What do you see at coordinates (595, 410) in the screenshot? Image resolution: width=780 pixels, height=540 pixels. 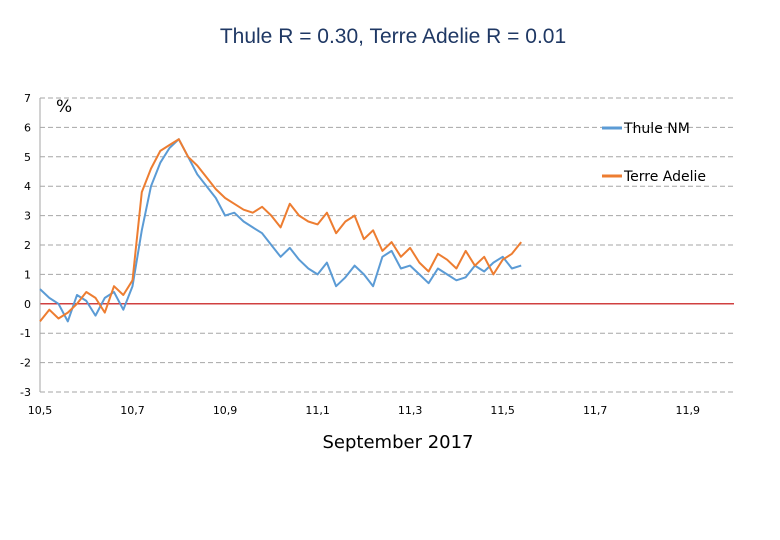 I see `x-tick-label: 11,7` at bounding box center [595, 410].